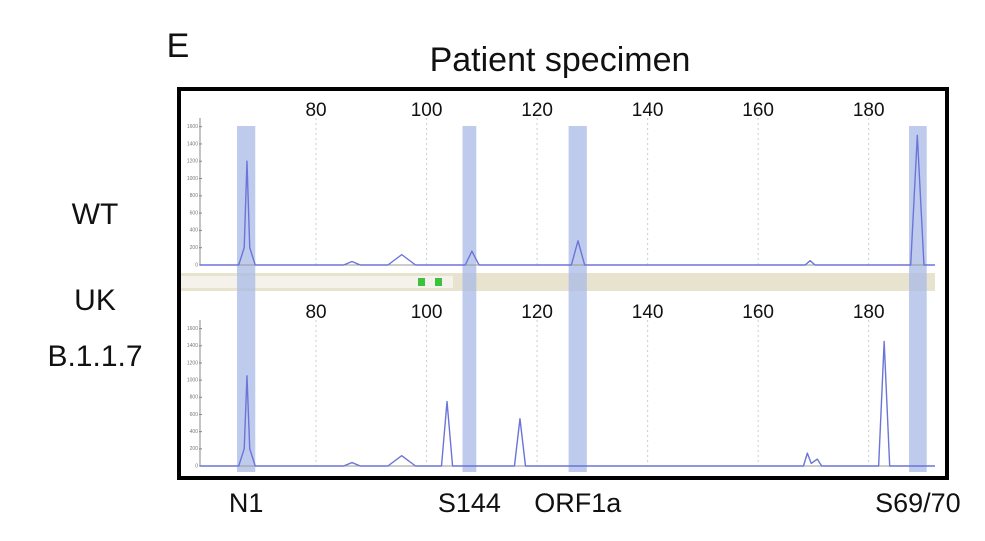 This screenshot has height=541, width=985. What do you see at coordinates (246, 503) in the screenshot?
I see `marker-label: N1` at bounding box center [246, 503].